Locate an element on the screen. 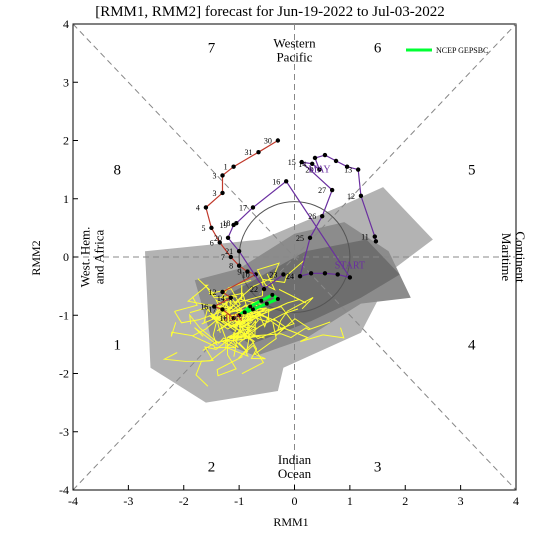  observed-track-a-point-label: 30 is located at coordinates (268, 141).